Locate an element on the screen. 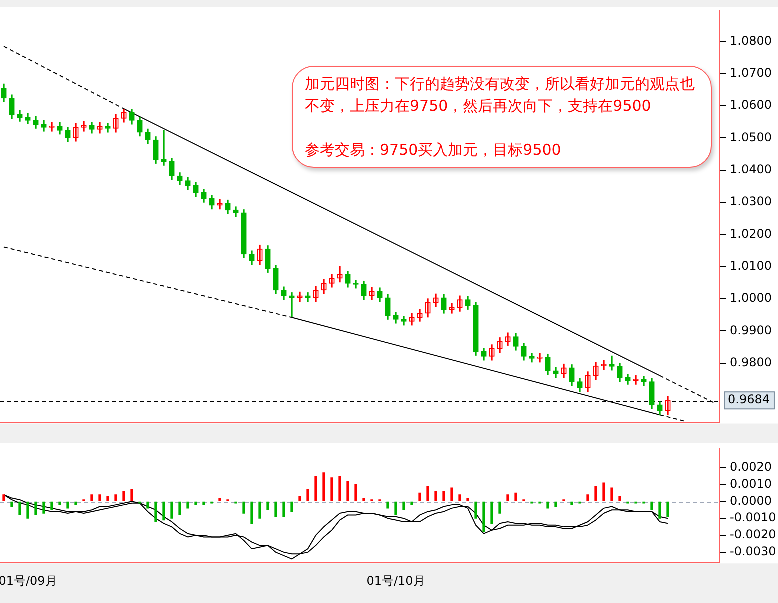 The image size is (778, 603). y-tick-label: 1.0400 is located at coordinates (751, 169).